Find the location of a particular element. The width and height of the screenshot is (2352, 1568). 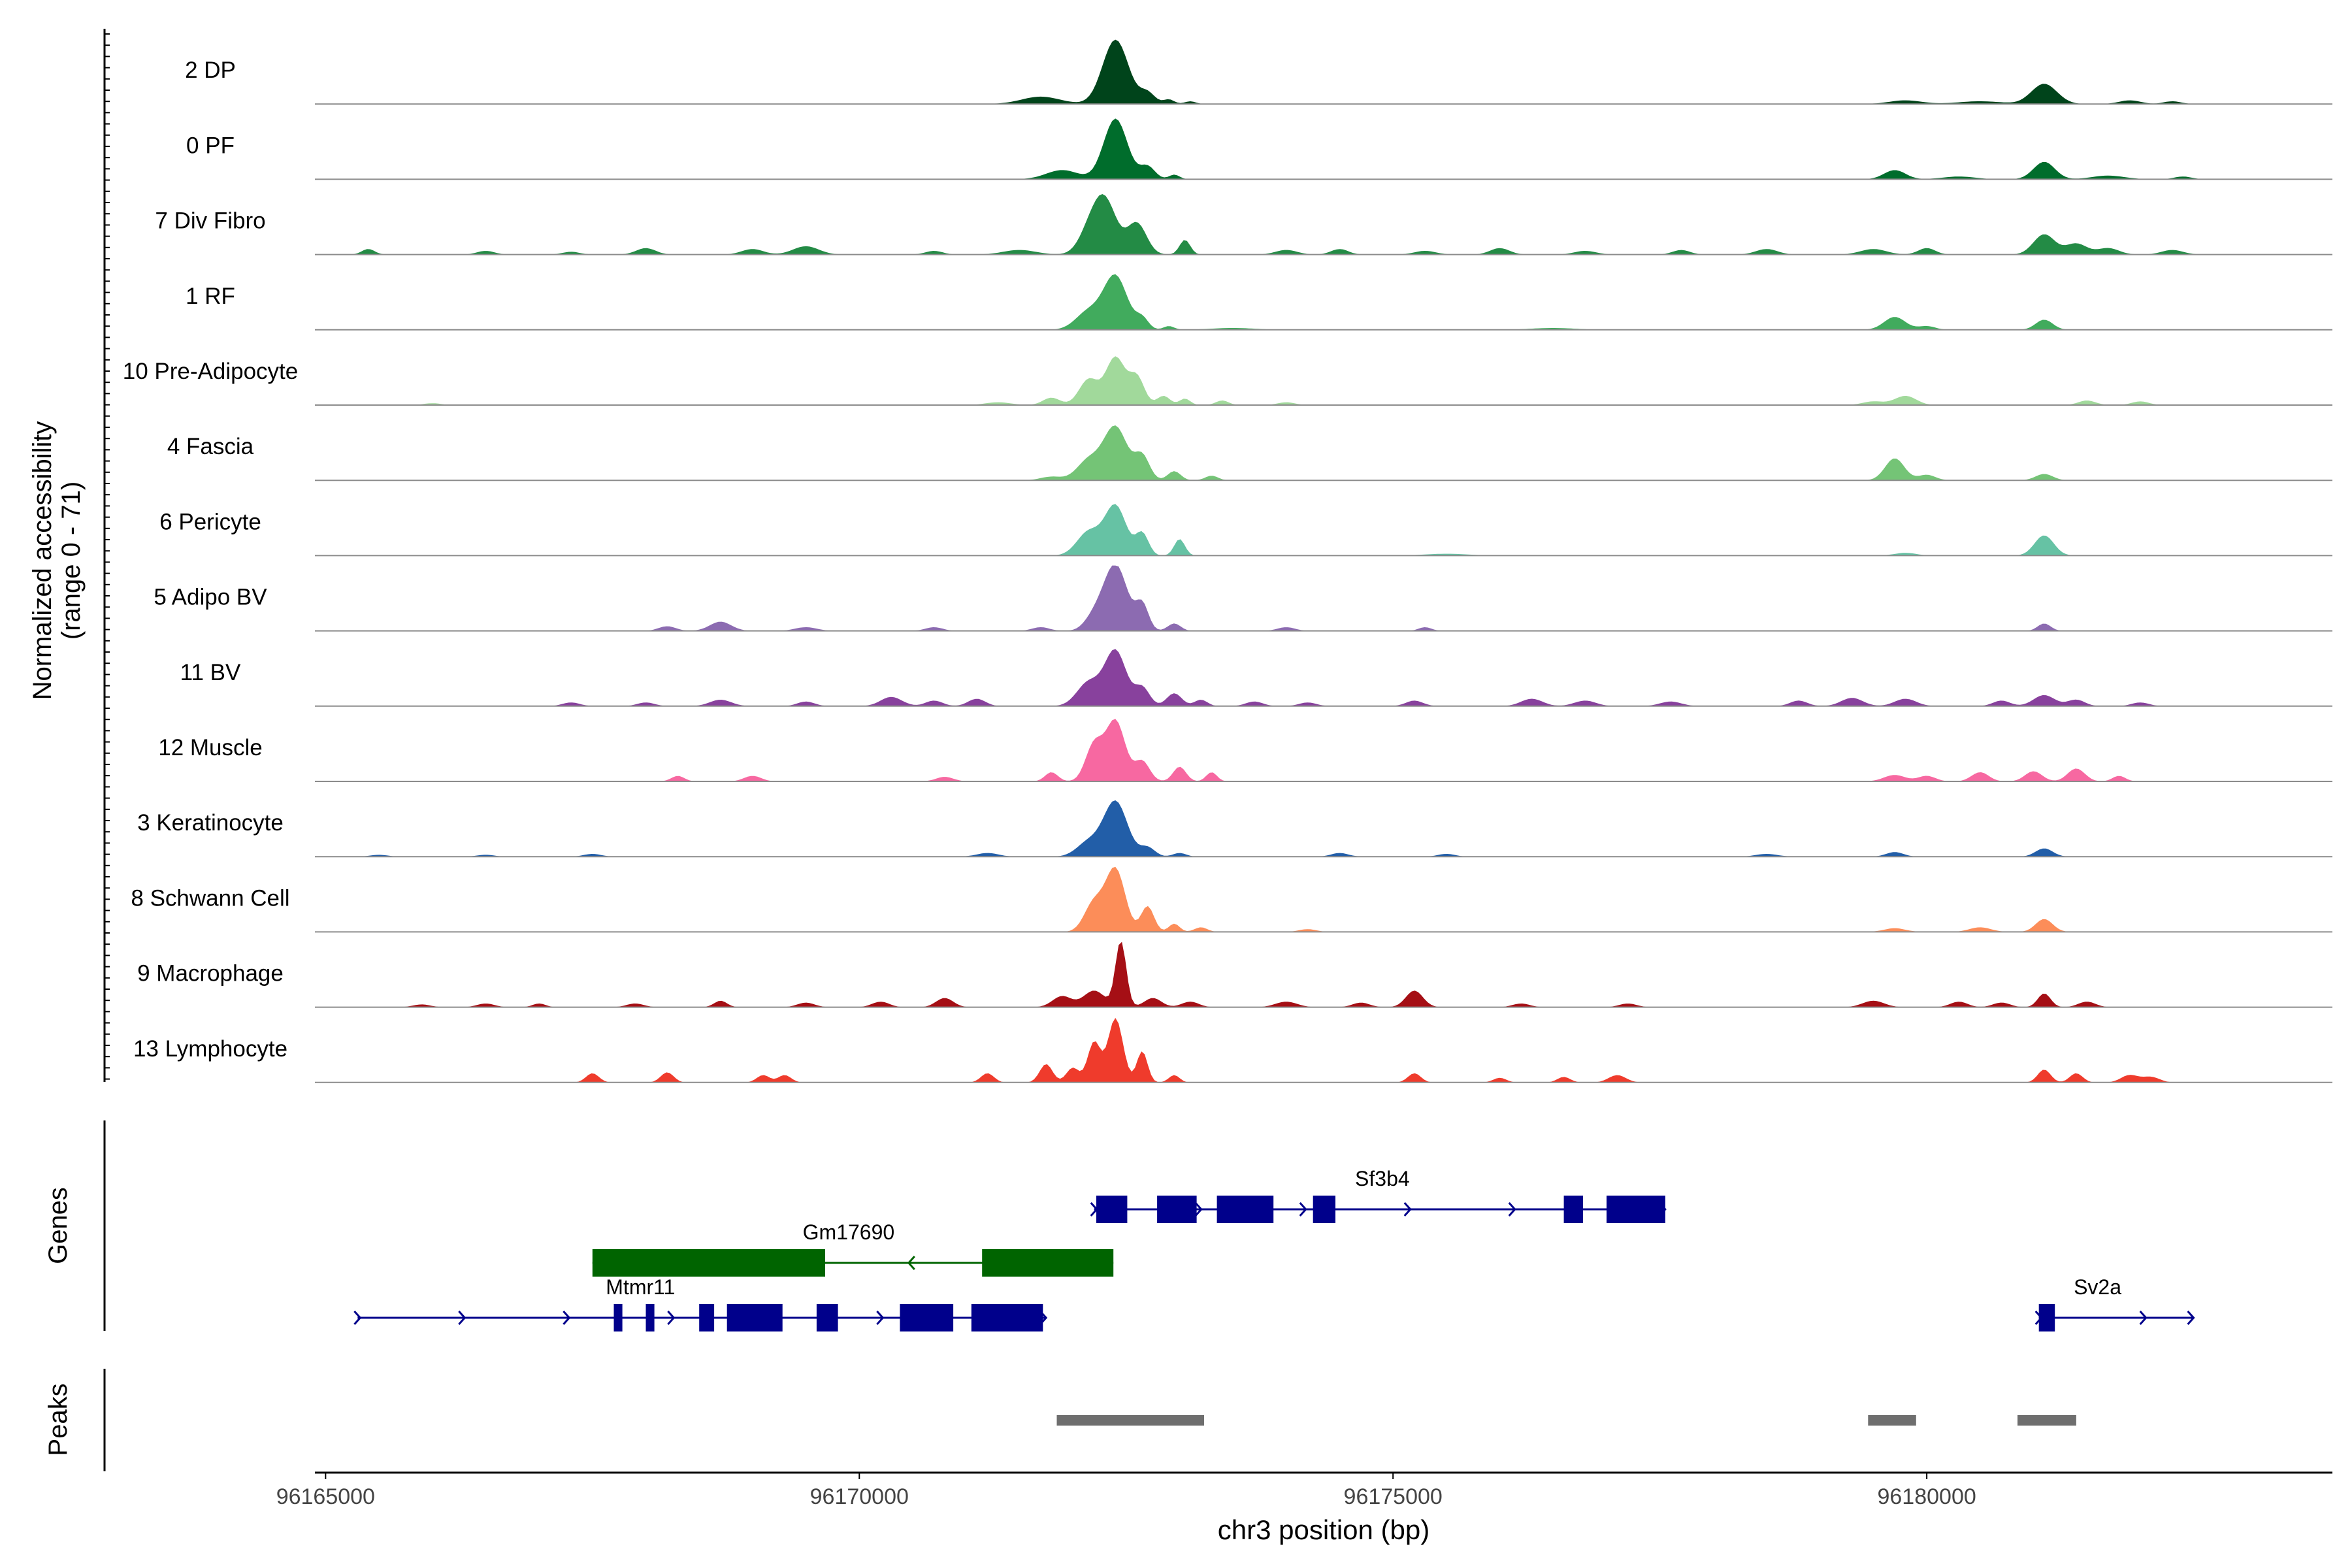

track-10: 12 Muscle is located at coordinates (1245, 750).